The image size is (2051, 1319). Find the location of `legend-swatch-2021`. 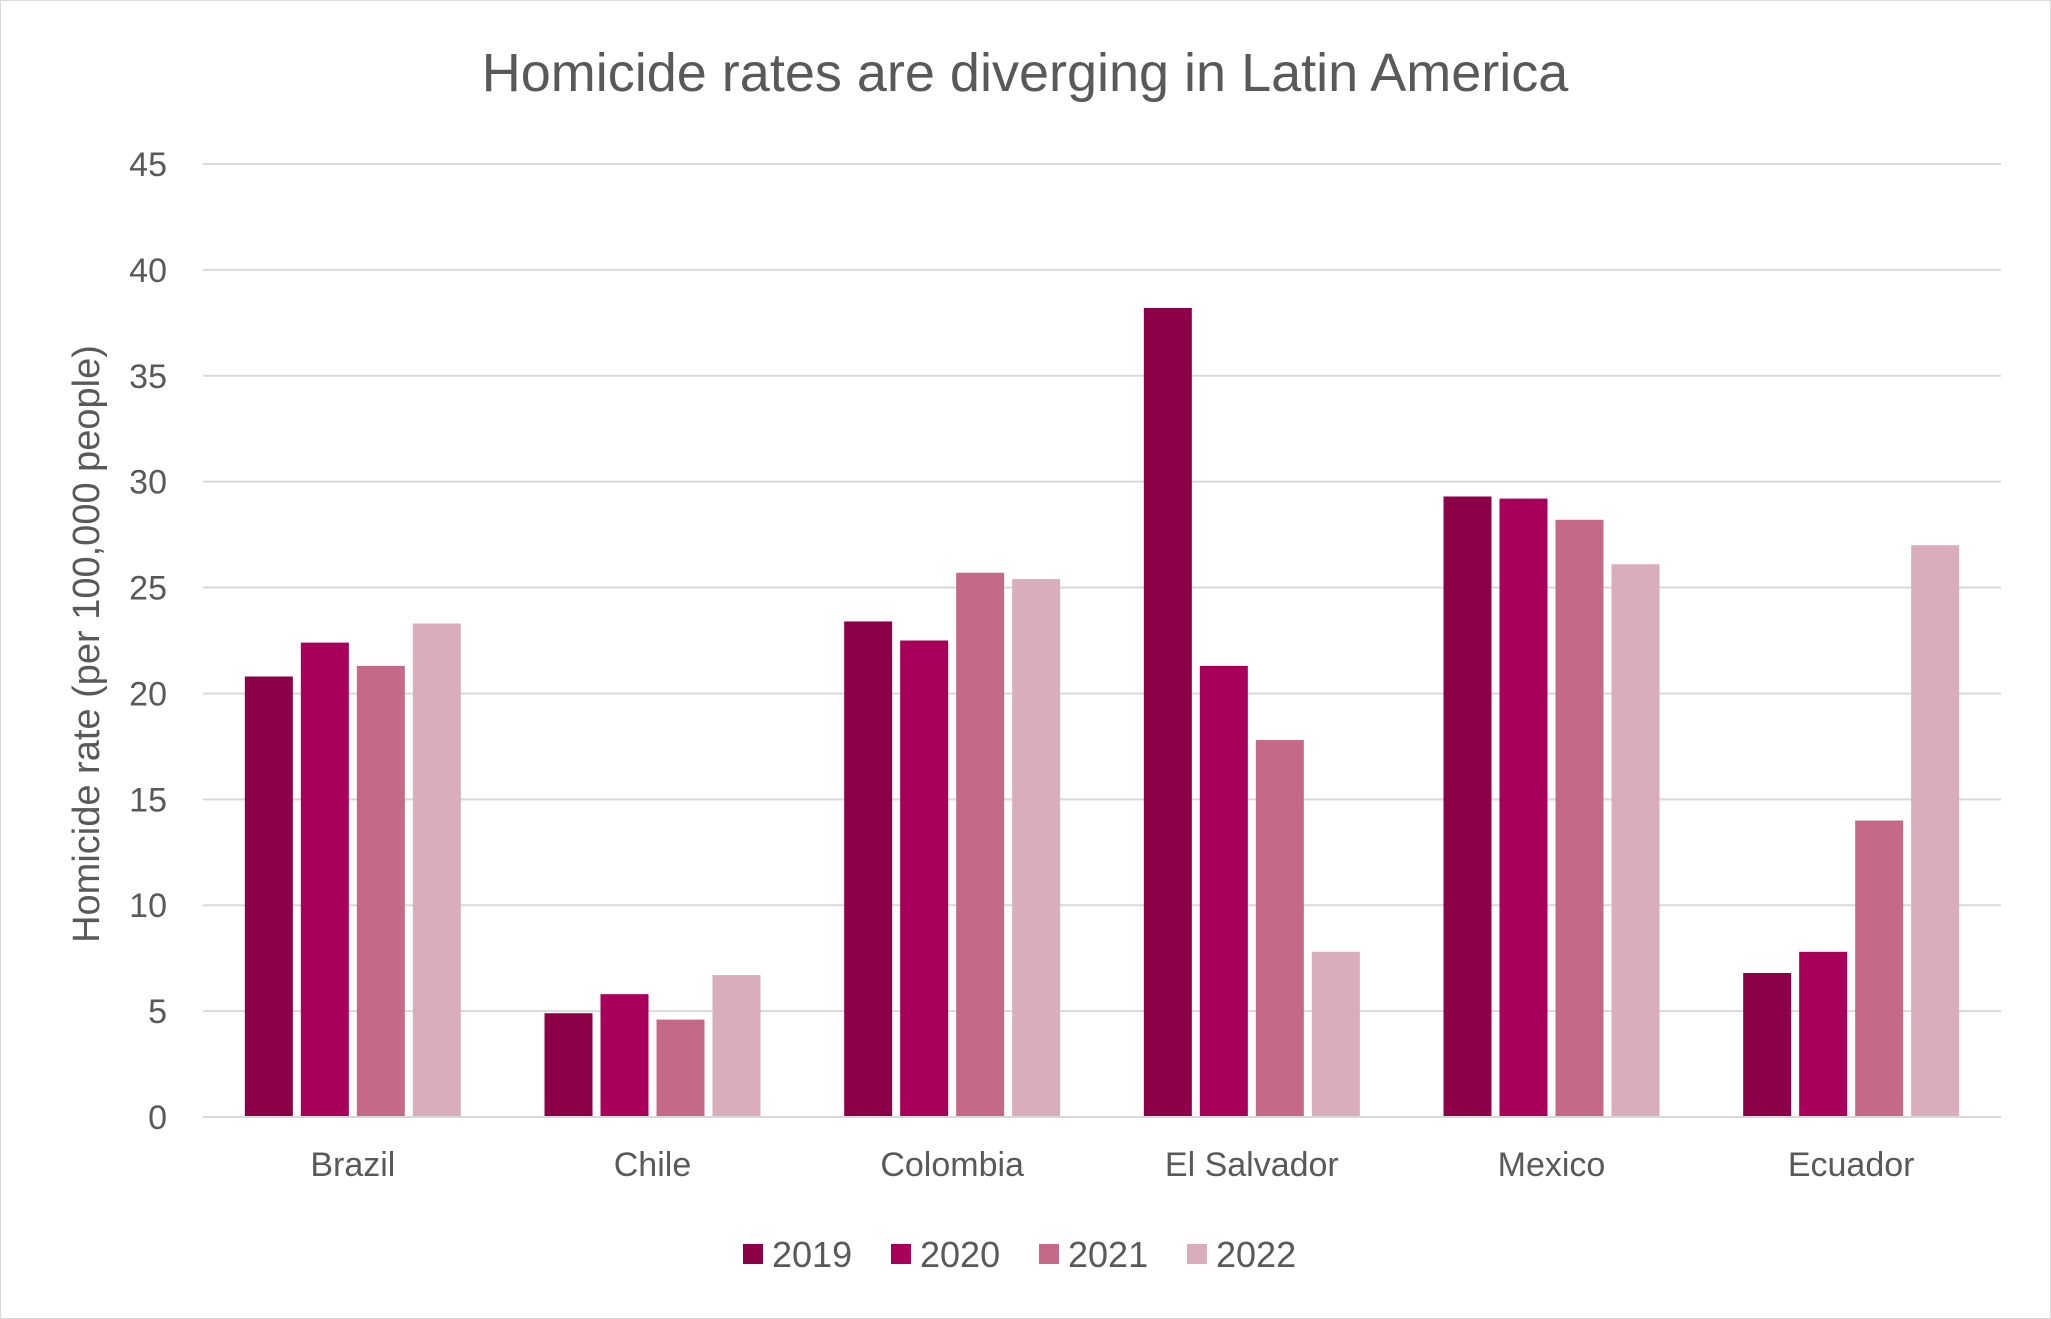

legend-swatch-2021 is located at coordinates (1049, 1254).